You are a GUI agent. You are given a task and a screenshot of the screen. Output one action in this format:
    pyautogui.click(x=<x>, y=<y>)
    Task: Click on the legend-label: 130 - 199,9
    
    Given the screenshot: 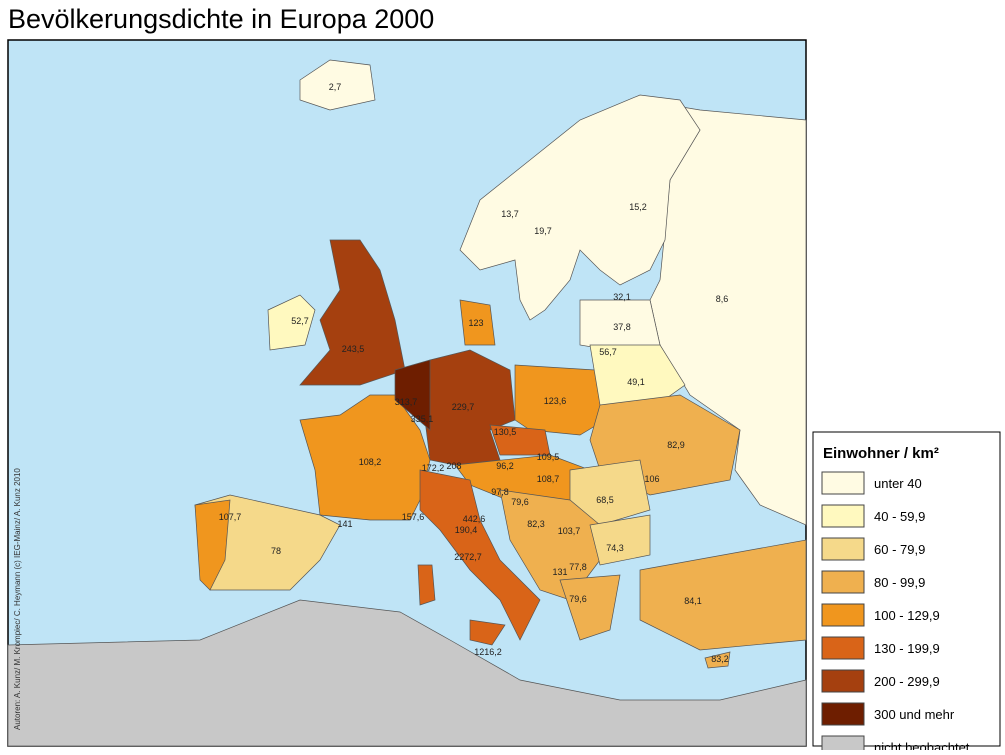 What is the action you would take?
    pyautogui.click(x=907, y=648)
    